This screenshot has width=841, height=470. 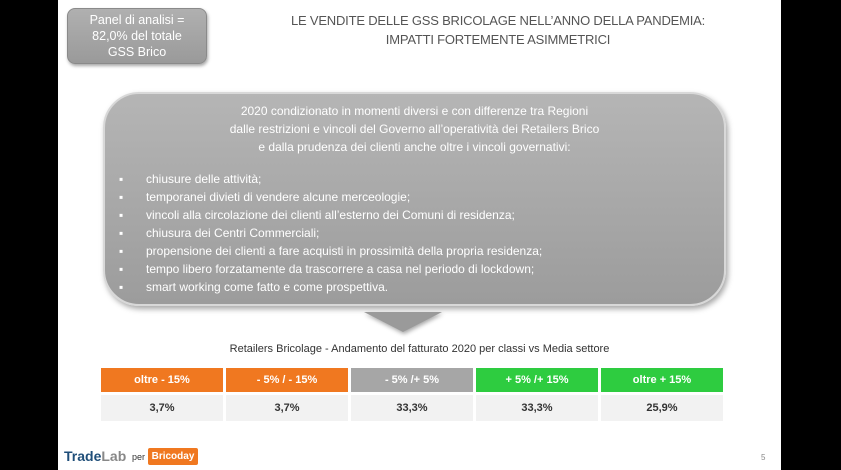 What do you see at coordinates (139, 457) in the screenshot?
I see `logo-per-text: per` at bounding box center [139, 457].